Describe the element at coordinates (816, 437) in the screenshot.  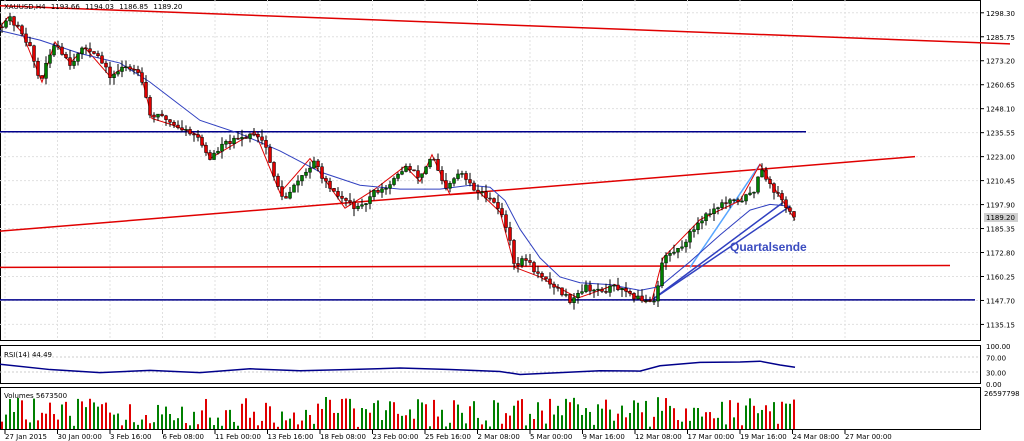
I see `time-tick: 24 Mar 08:00` at that location.